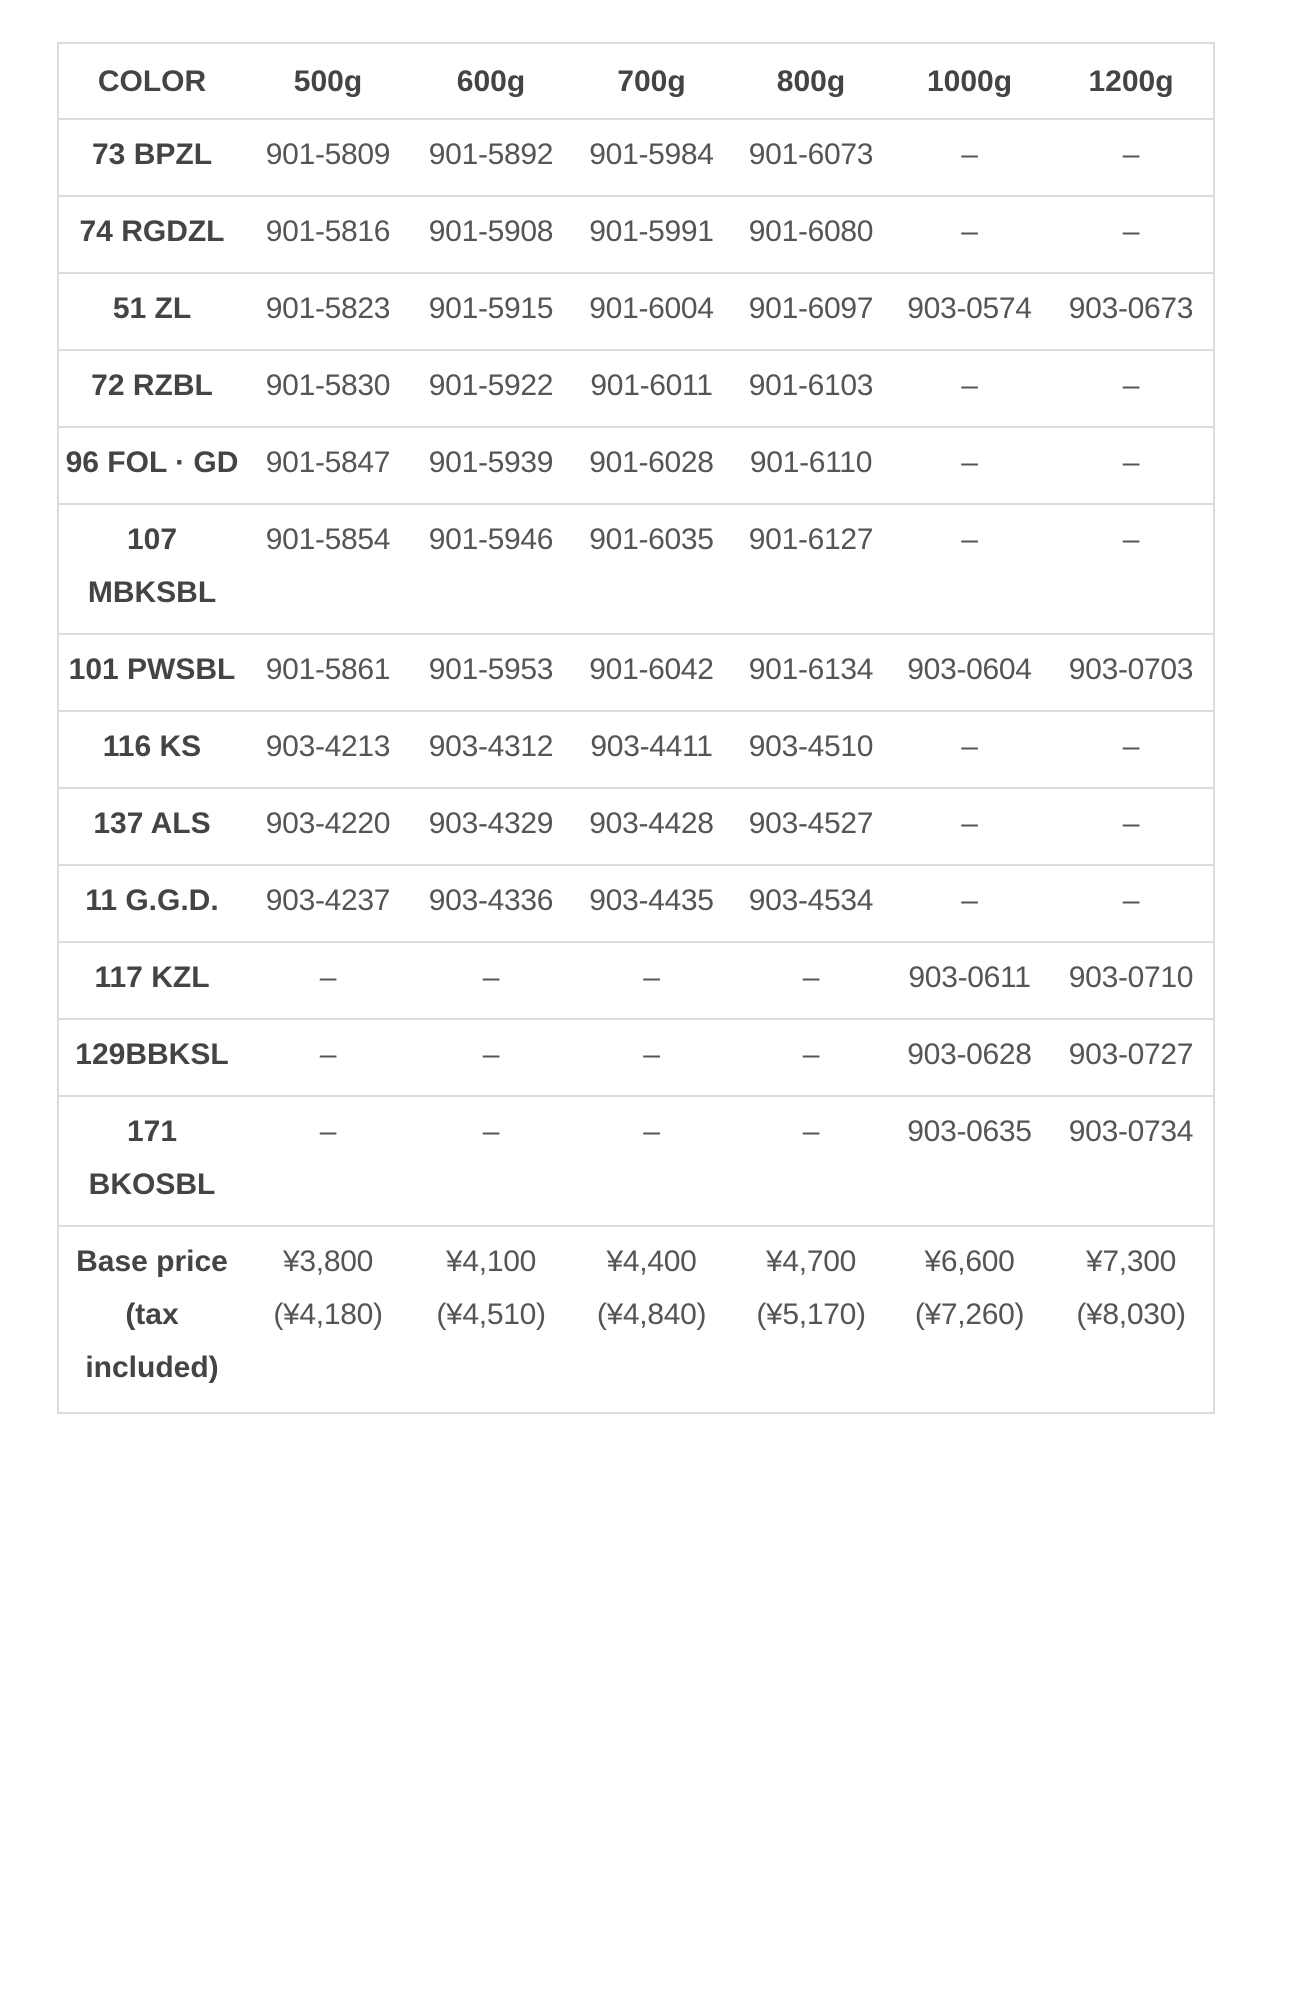 The image size is (1291, 2000). I want to click on part-number-cell: 901-5847, so click(328, 465).